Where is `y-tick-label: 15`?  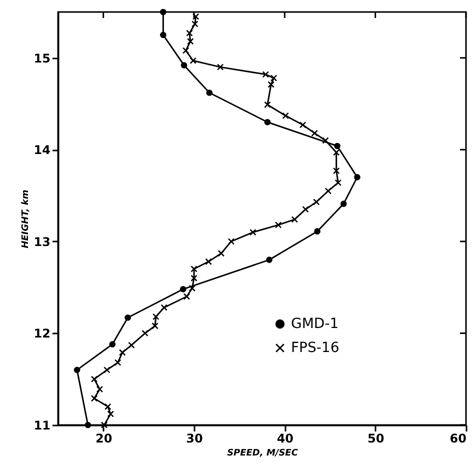 y-tick-label: 15 is located at coordinates (42, 58).